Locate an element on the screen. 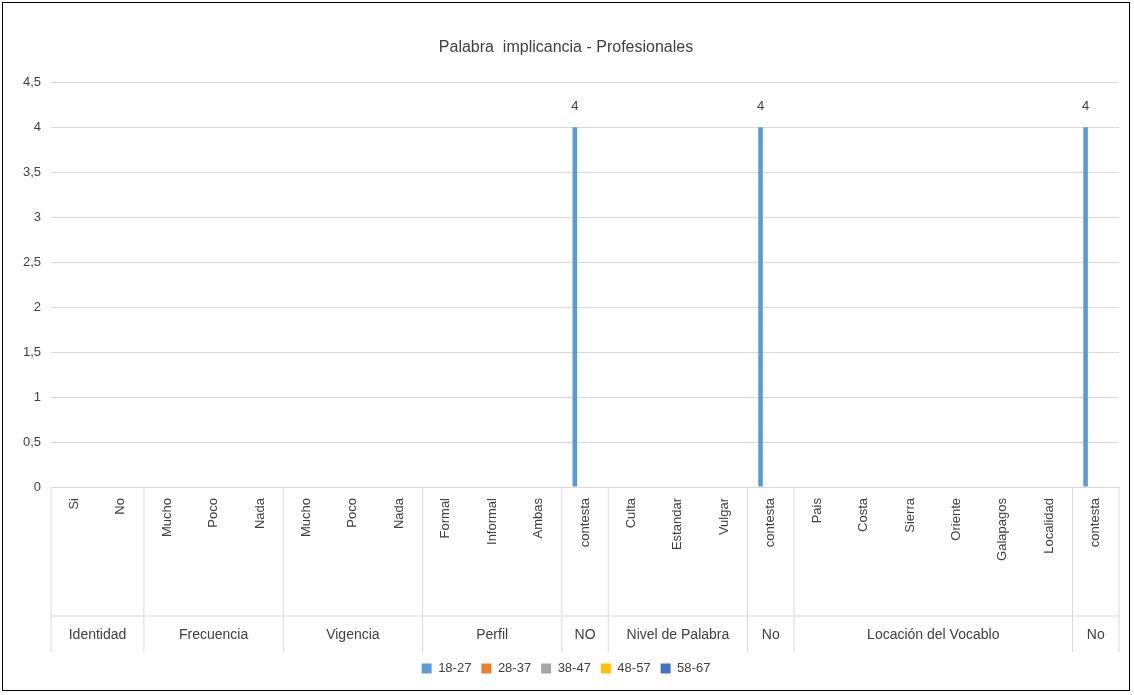 The width and height of the screenshot is (1134, 695). text: Perfil is located at coordinates (492, 633).